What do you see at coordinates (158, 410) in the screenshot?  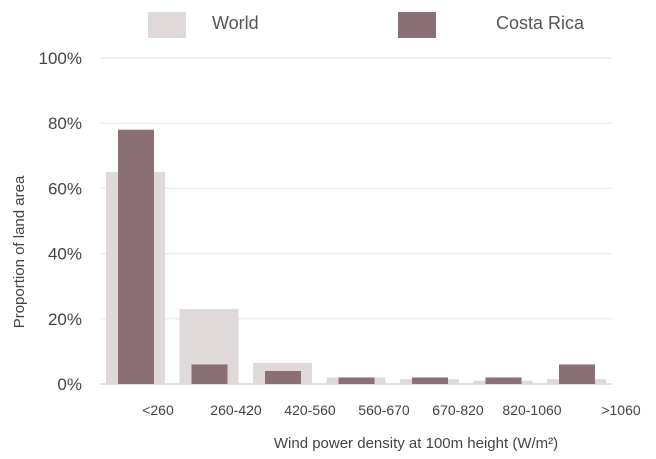 I see `x-tick-label: <260` at bounding box center [158, 410].